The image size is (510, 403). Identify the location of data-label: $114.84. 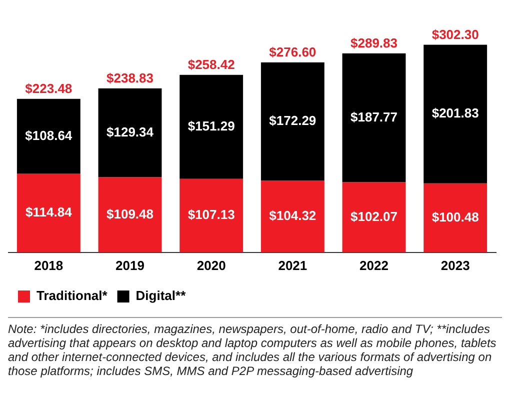
(49, 212).